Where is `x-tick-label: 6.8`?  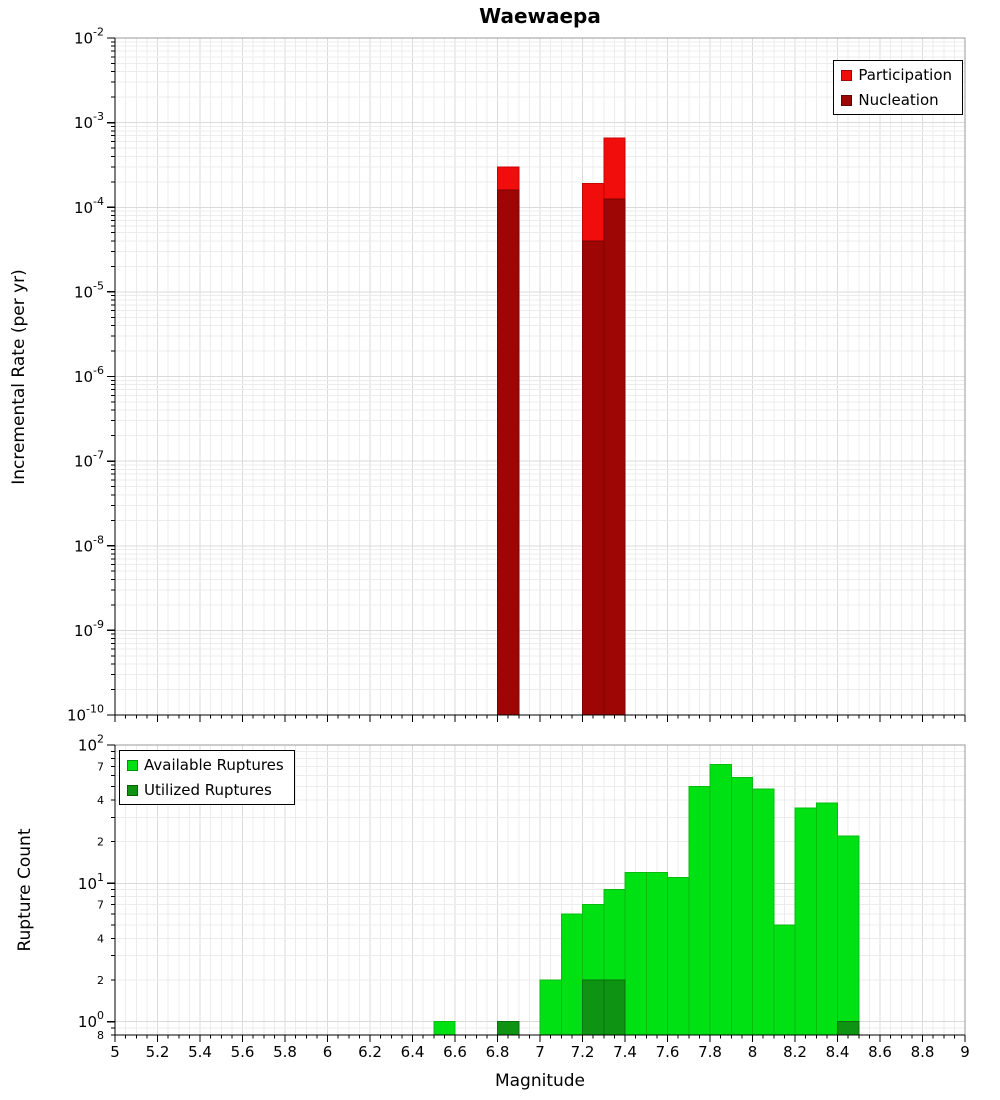
x-tick-label: 6.8 is located at coordinates (498, 1052).